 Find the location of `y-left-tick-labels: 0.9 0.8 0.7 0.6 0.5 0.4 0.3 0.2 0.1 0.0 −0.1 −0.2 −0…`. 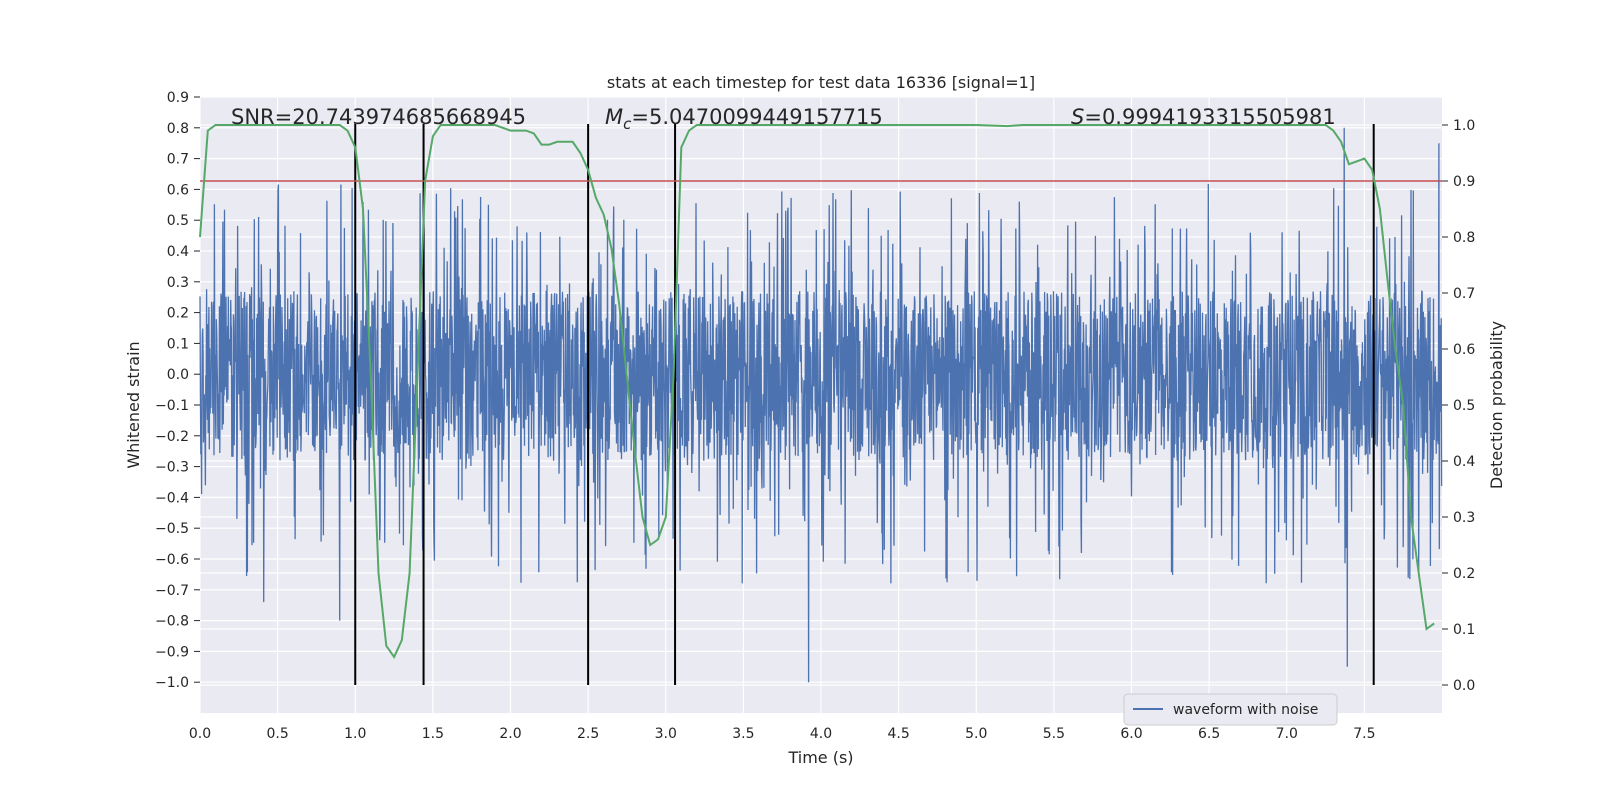

y-left-tick-labels: 0.9 0.8 0.7 0.6 0.5 0.4 0.3 0.2 0.1 0.0 −0.1 −0.2 −0… is located at coordinates (177, 390).